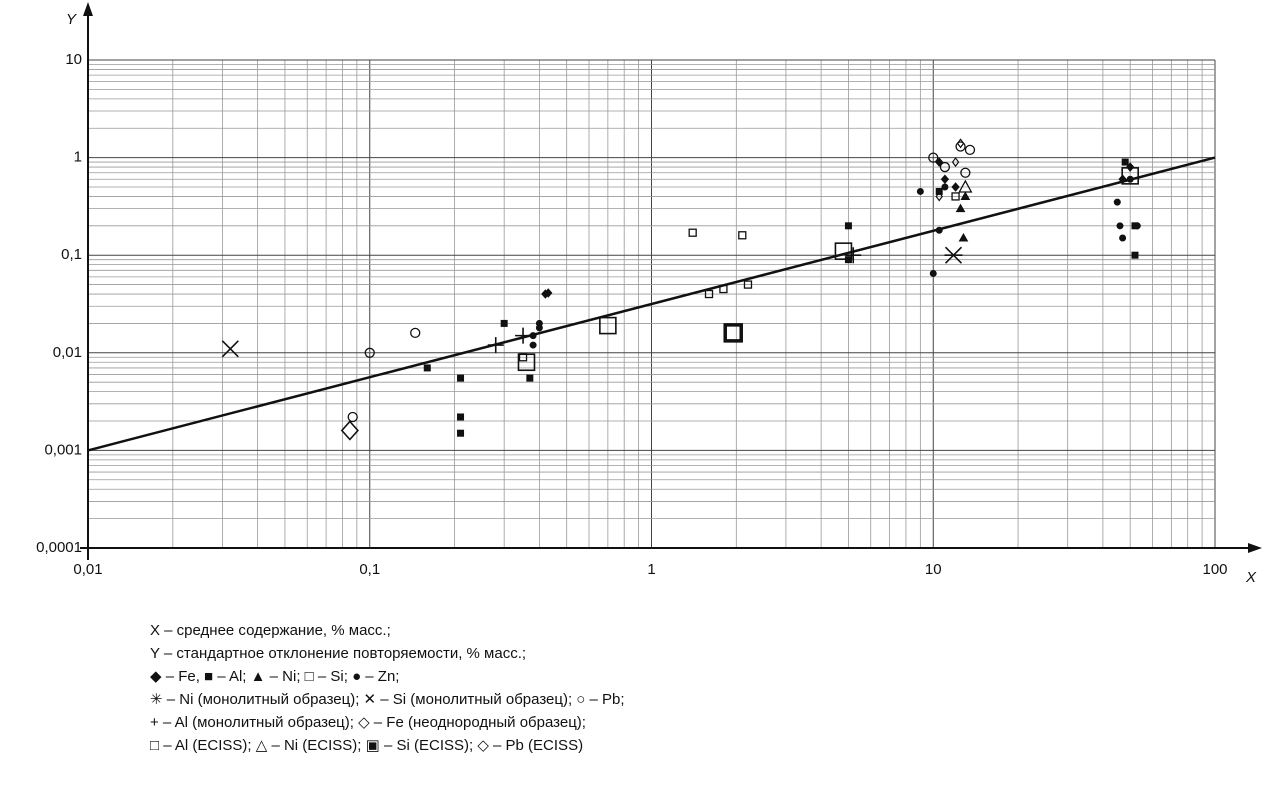 The height and width of the screenshot is (792, 1265). I want to click on y-tick-label: 0,01, so click(67, 352).